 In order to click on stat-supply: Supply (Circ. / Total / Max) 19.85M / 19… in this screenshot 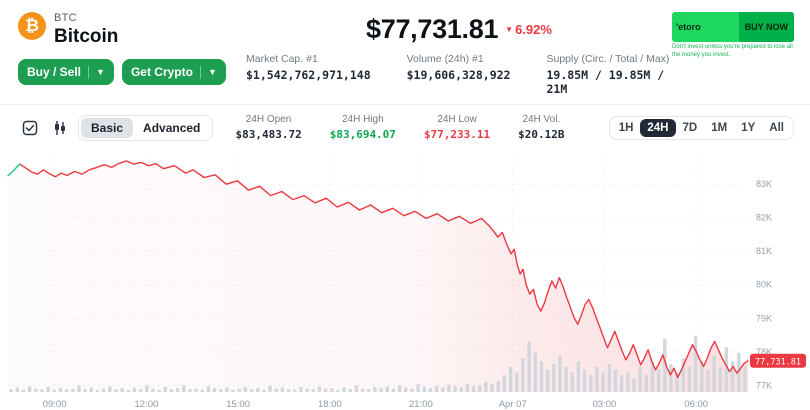, I will do `click(608, 74)`.